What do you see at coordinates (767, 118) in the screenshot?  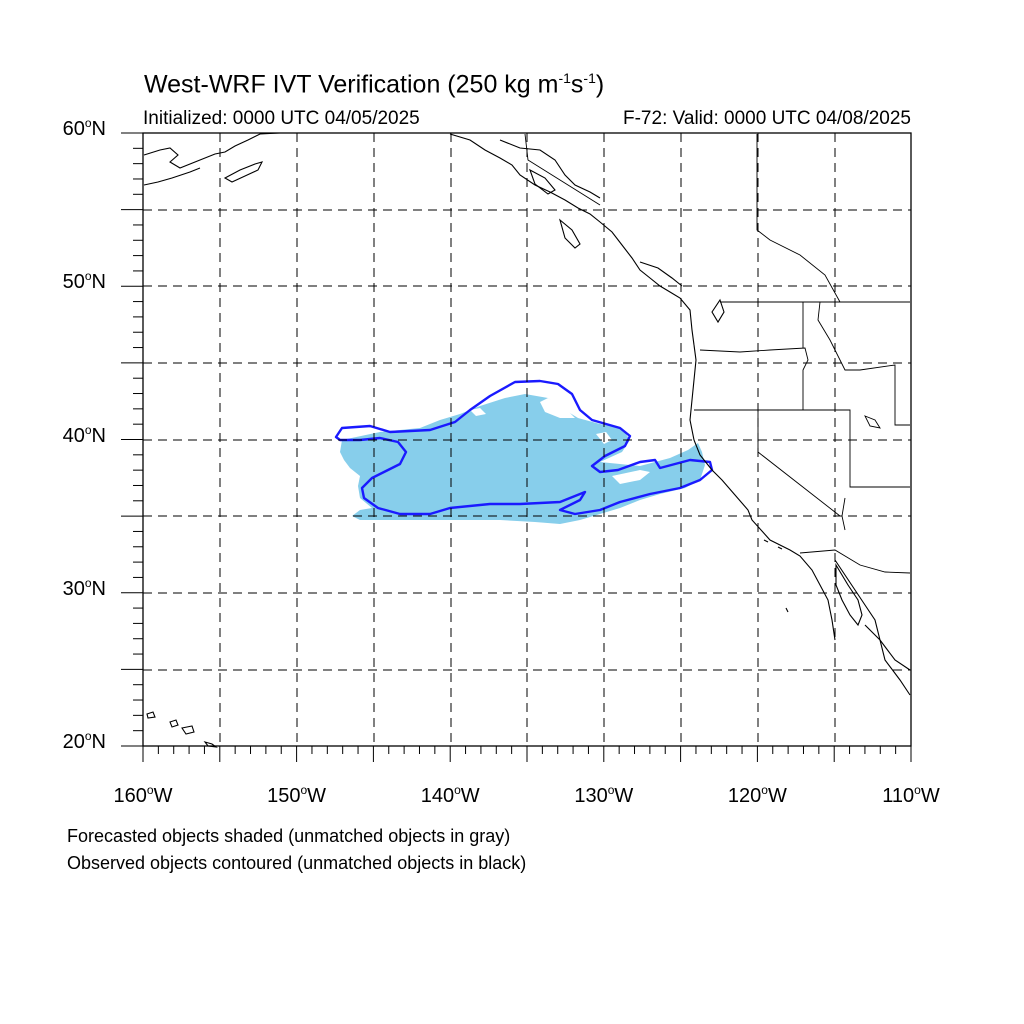 I see `valid-time-label: F-72: Valid: 0000 UTC 04/08/2025` at bounding box center [767, 118].